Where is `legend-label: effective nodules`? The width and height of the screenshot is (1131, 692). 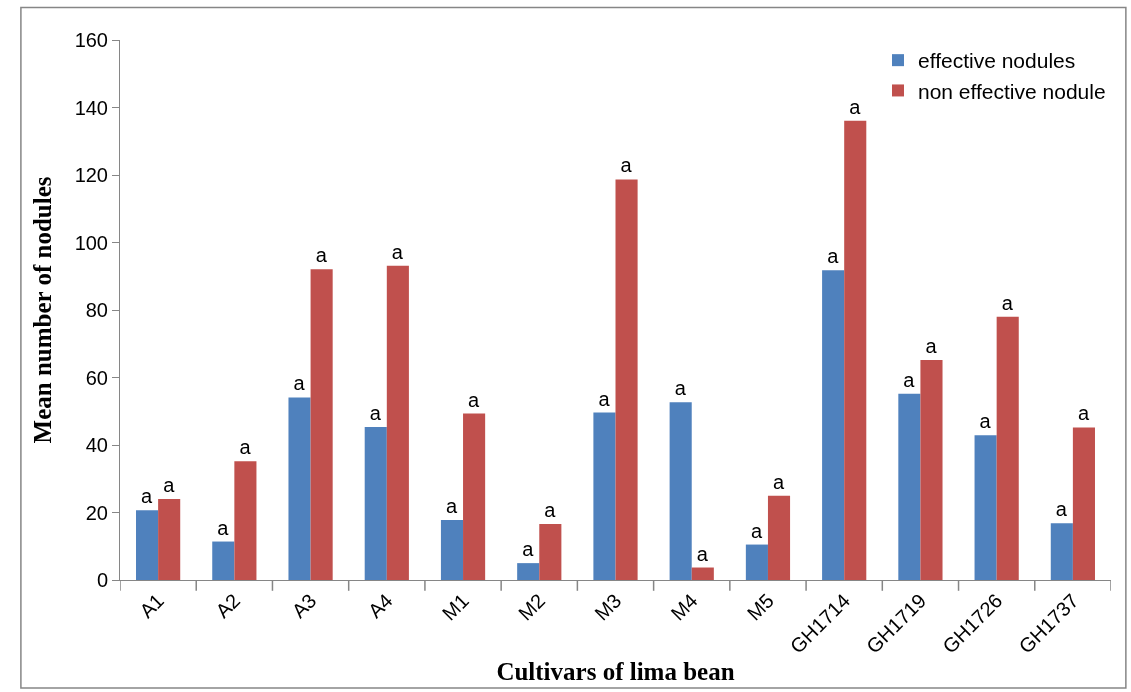
legend-label: effective nodules is located at coordinates (997, 61).